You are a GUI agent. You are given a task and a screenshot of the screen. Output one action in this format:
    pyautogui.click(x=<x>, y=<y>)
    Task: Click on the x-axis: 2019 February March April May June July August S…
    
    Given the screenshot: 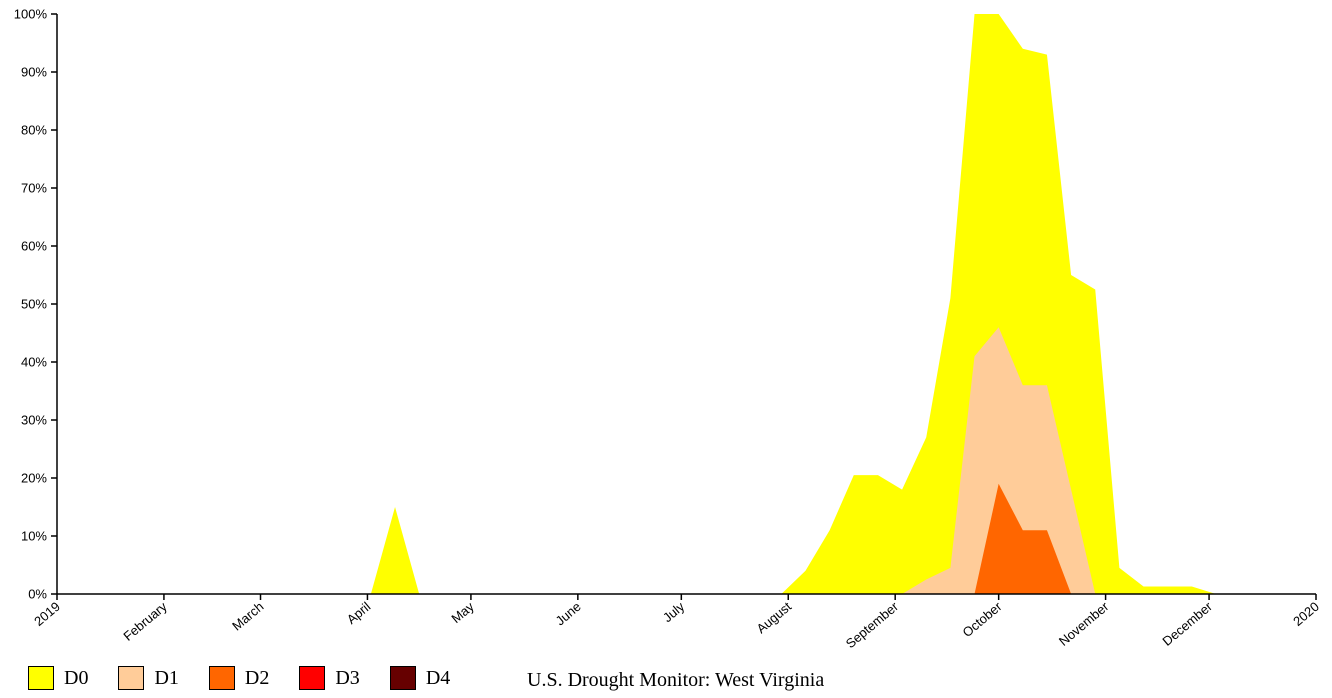 What is the action you would take?
    pyautogui.click(x=676, y=622)
    